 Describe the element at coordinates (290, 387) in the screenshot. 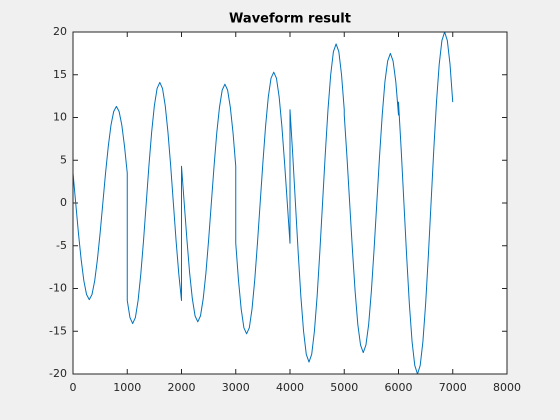

I see `x-tick-label: 4000` at that location.